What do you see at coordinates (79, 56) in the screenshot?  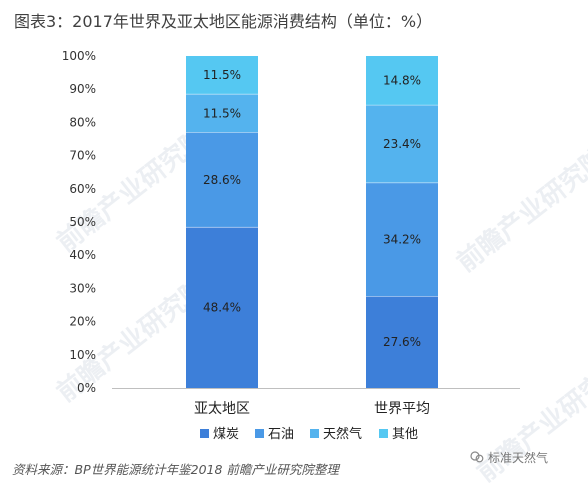 I see `y-tick-label: 100%` at bounding box center [79, 56].